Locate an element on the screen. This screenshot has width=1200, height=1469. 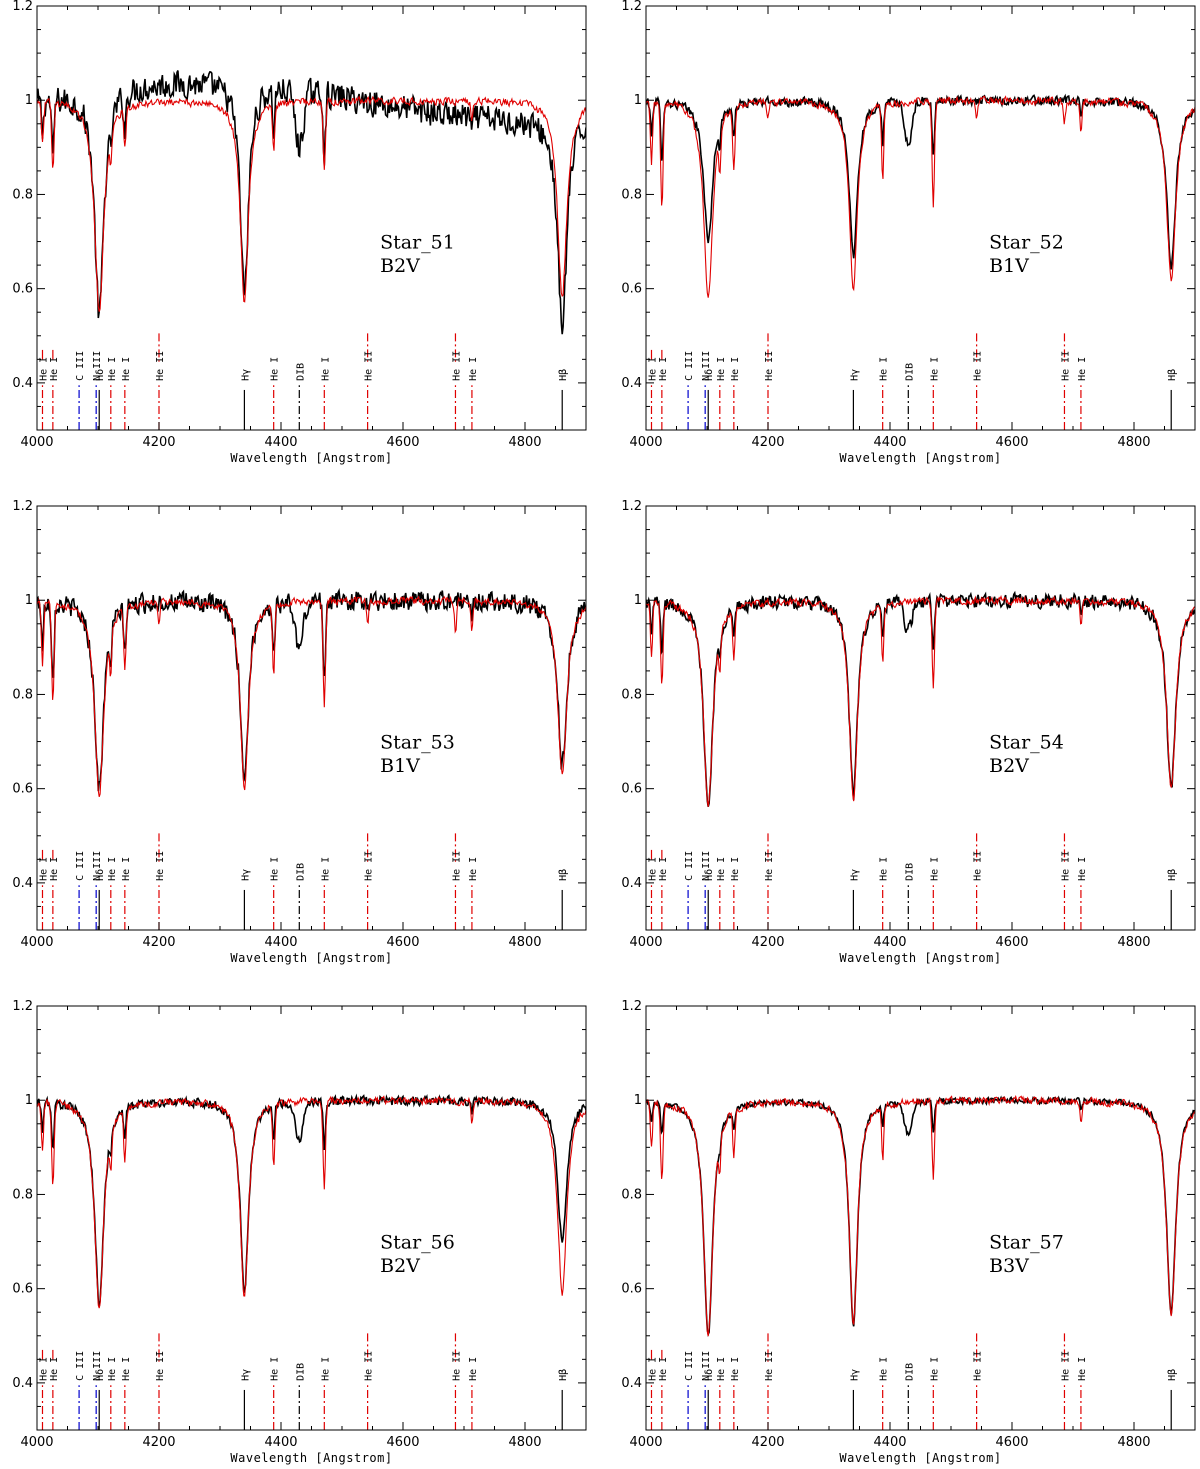
spectral-type: B2V is located at coordinates (1009, 766).